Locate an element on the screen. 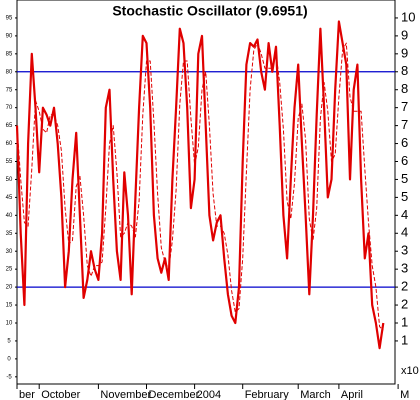  y-tick-label: 85 is located at coordinates (9, 54).